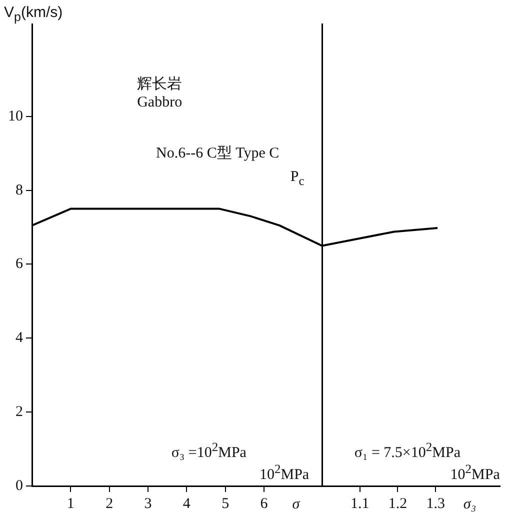 The height and width of the screenshot is (518, 511). Describe the element at coordinates (435, 504) in the screenshot. I see `x-tick-label: 1.3` at that location.